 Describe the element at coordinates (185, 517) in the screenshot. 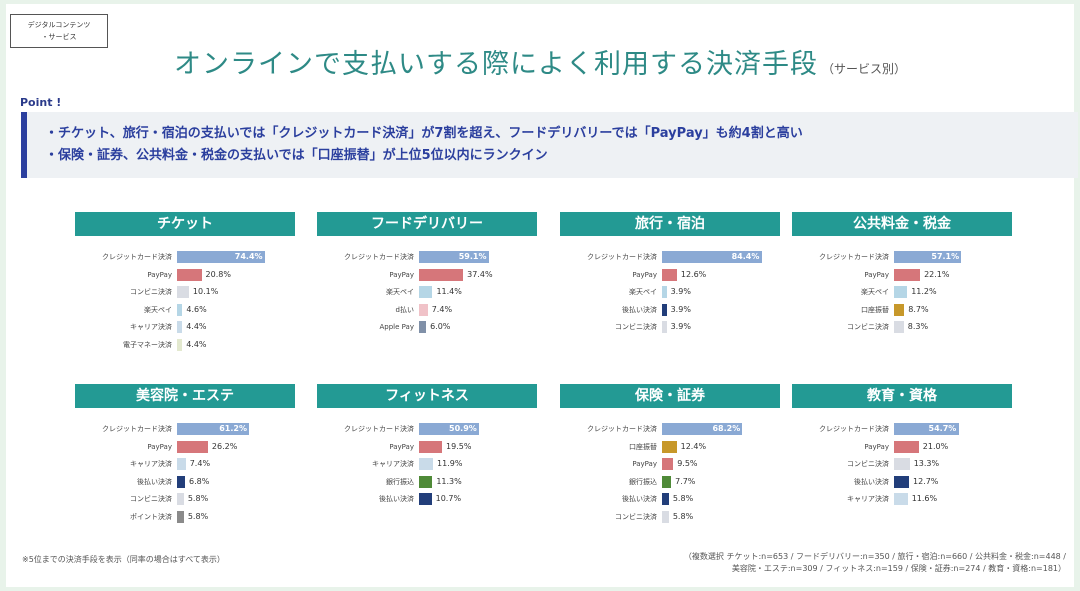

I see `chart-row: ポイント決済 5.8%` at that location.